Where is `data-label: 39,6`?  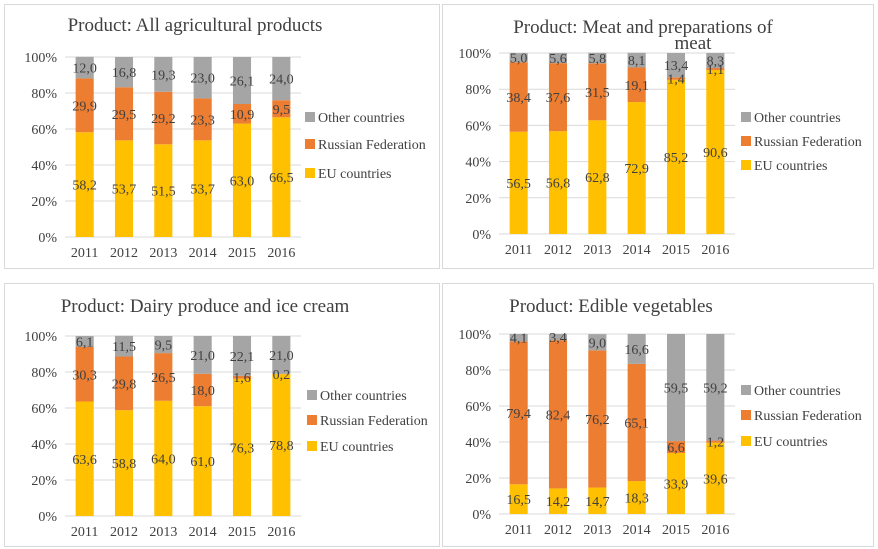 data-label: 39,6 is located at coordinates (715, 479).